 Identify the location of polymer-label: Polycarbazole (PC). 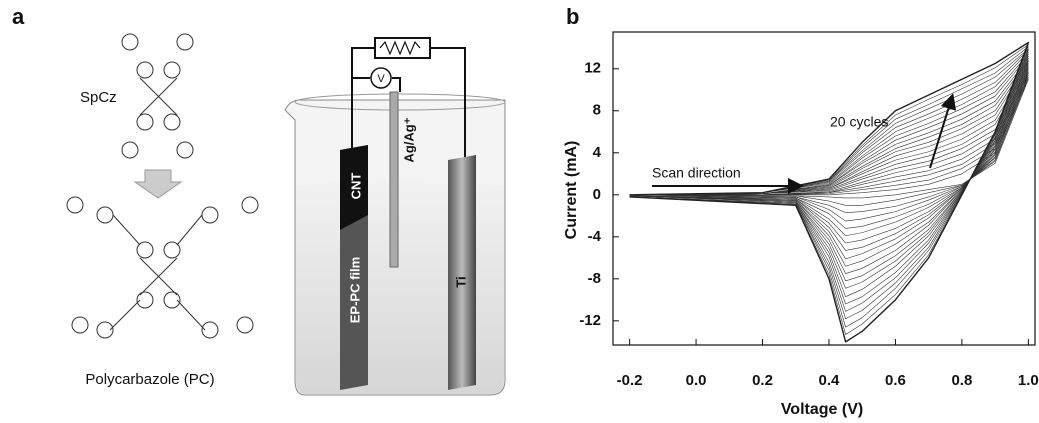
(149, 379).